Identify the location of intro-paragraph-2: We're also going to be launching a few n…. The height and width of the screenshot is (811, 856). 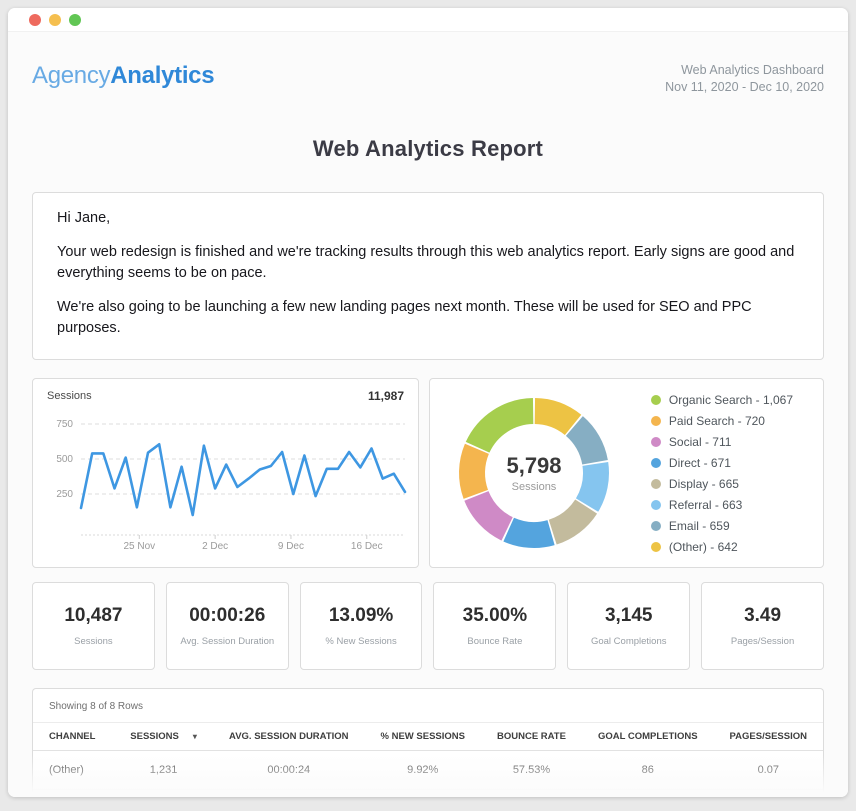
(404, 317).